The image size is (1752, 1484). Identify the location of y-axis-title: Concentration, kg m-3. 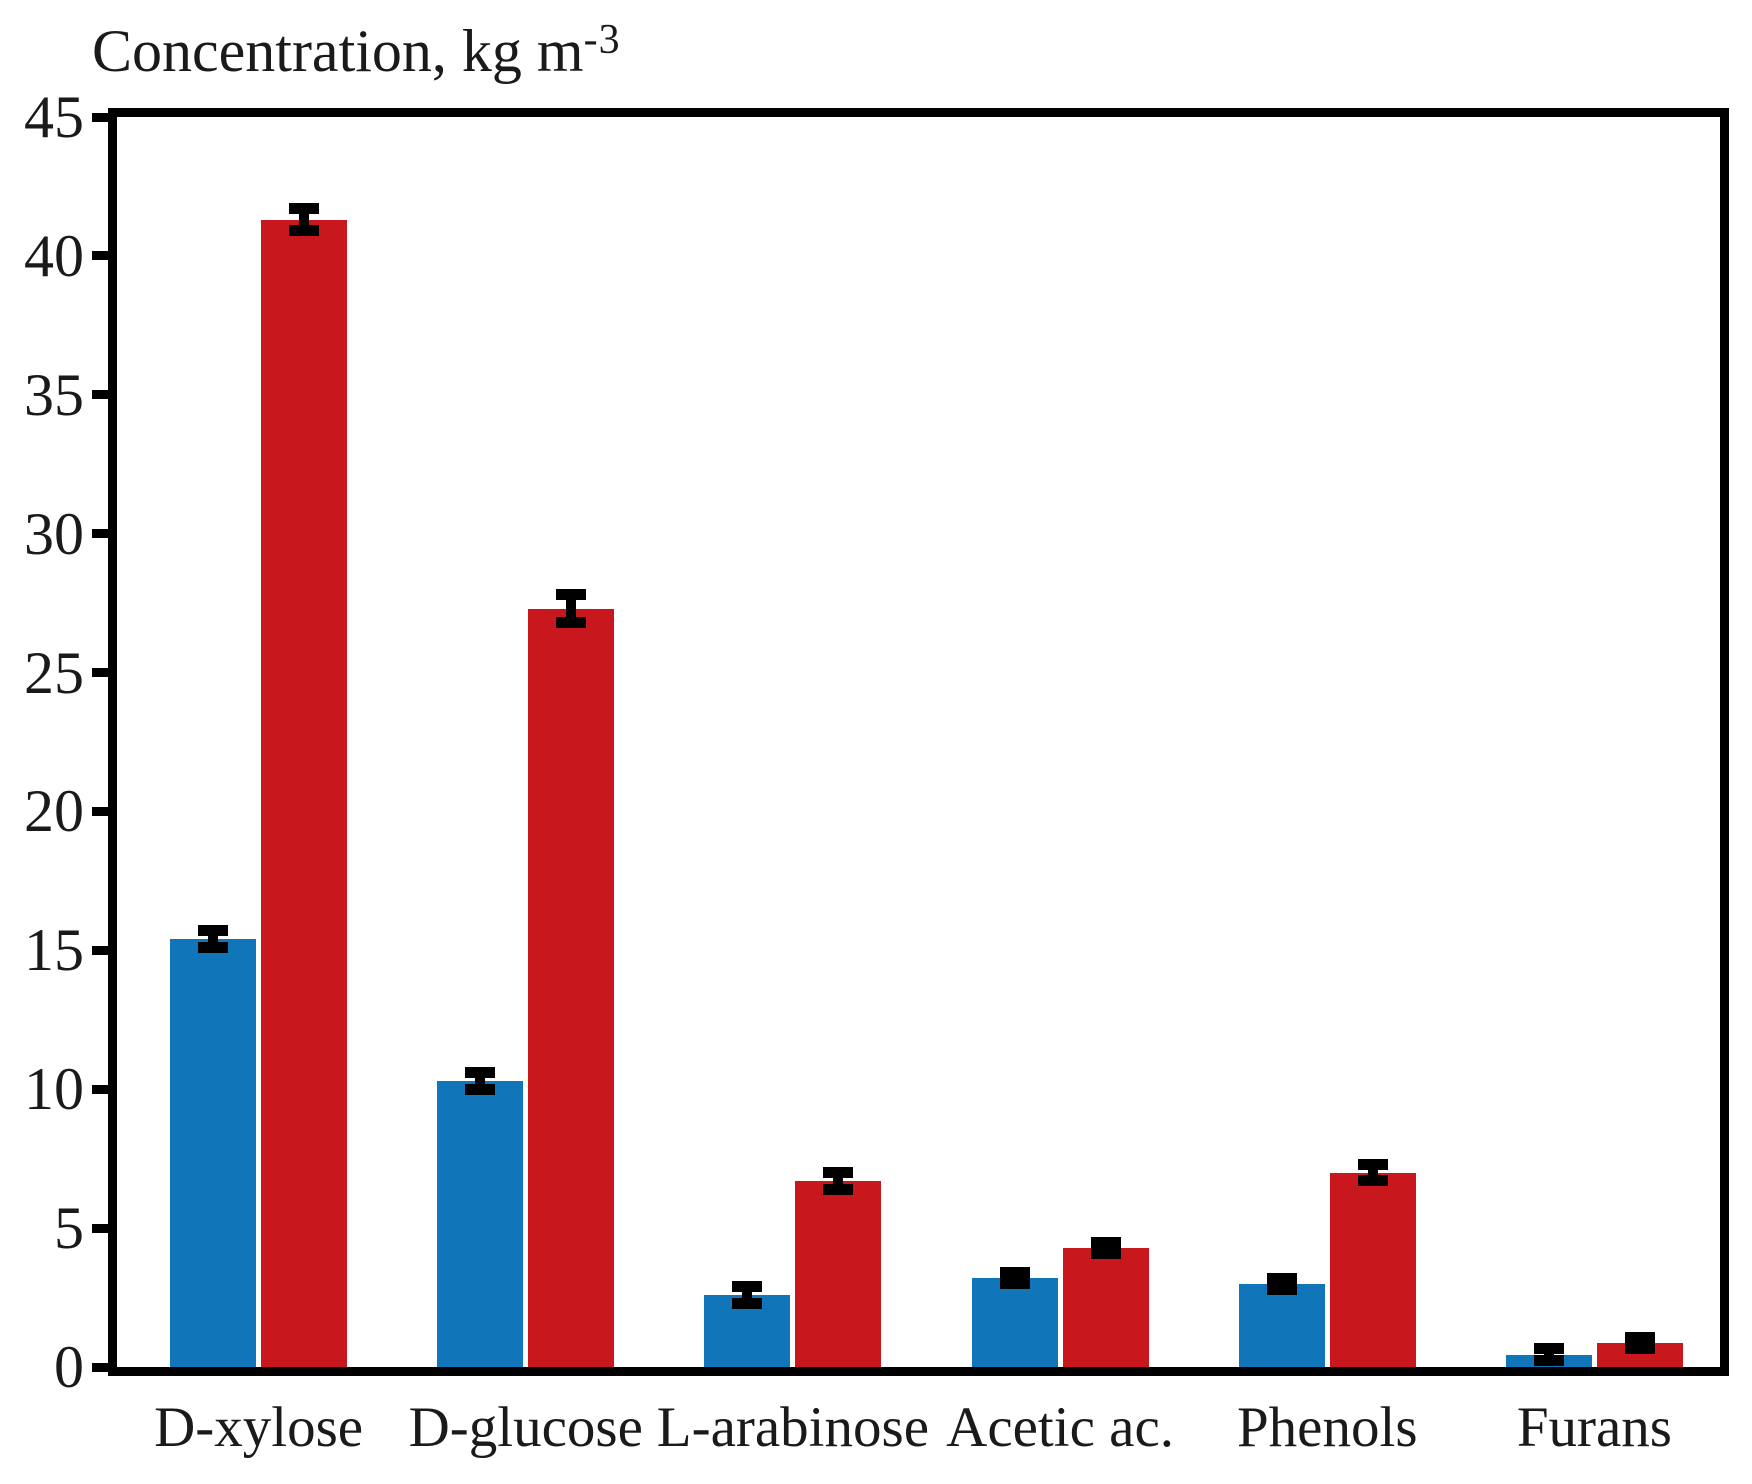
(356, 45).